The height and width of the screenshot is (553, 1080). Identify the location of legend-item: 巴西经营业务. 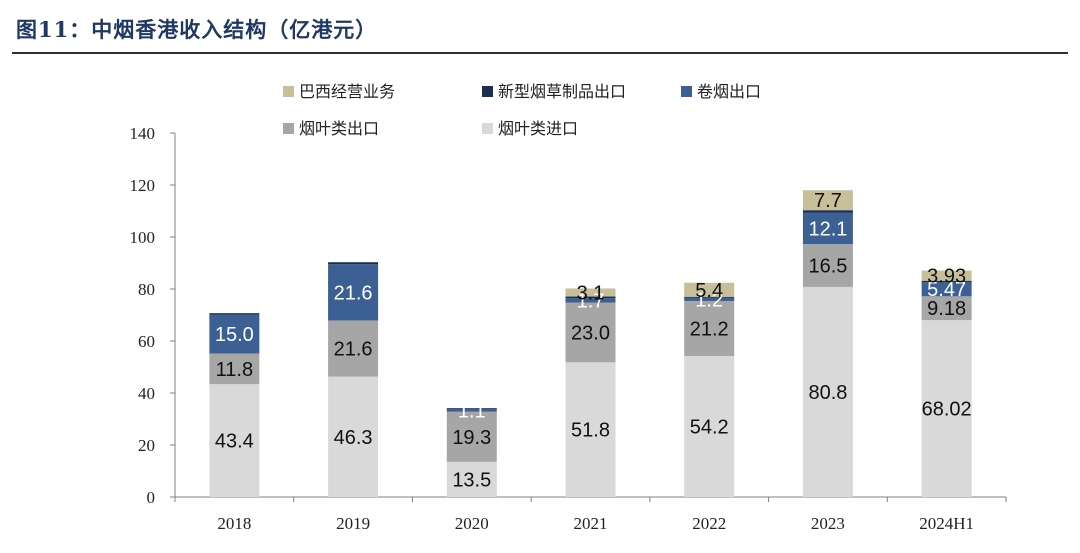
(339, 91).